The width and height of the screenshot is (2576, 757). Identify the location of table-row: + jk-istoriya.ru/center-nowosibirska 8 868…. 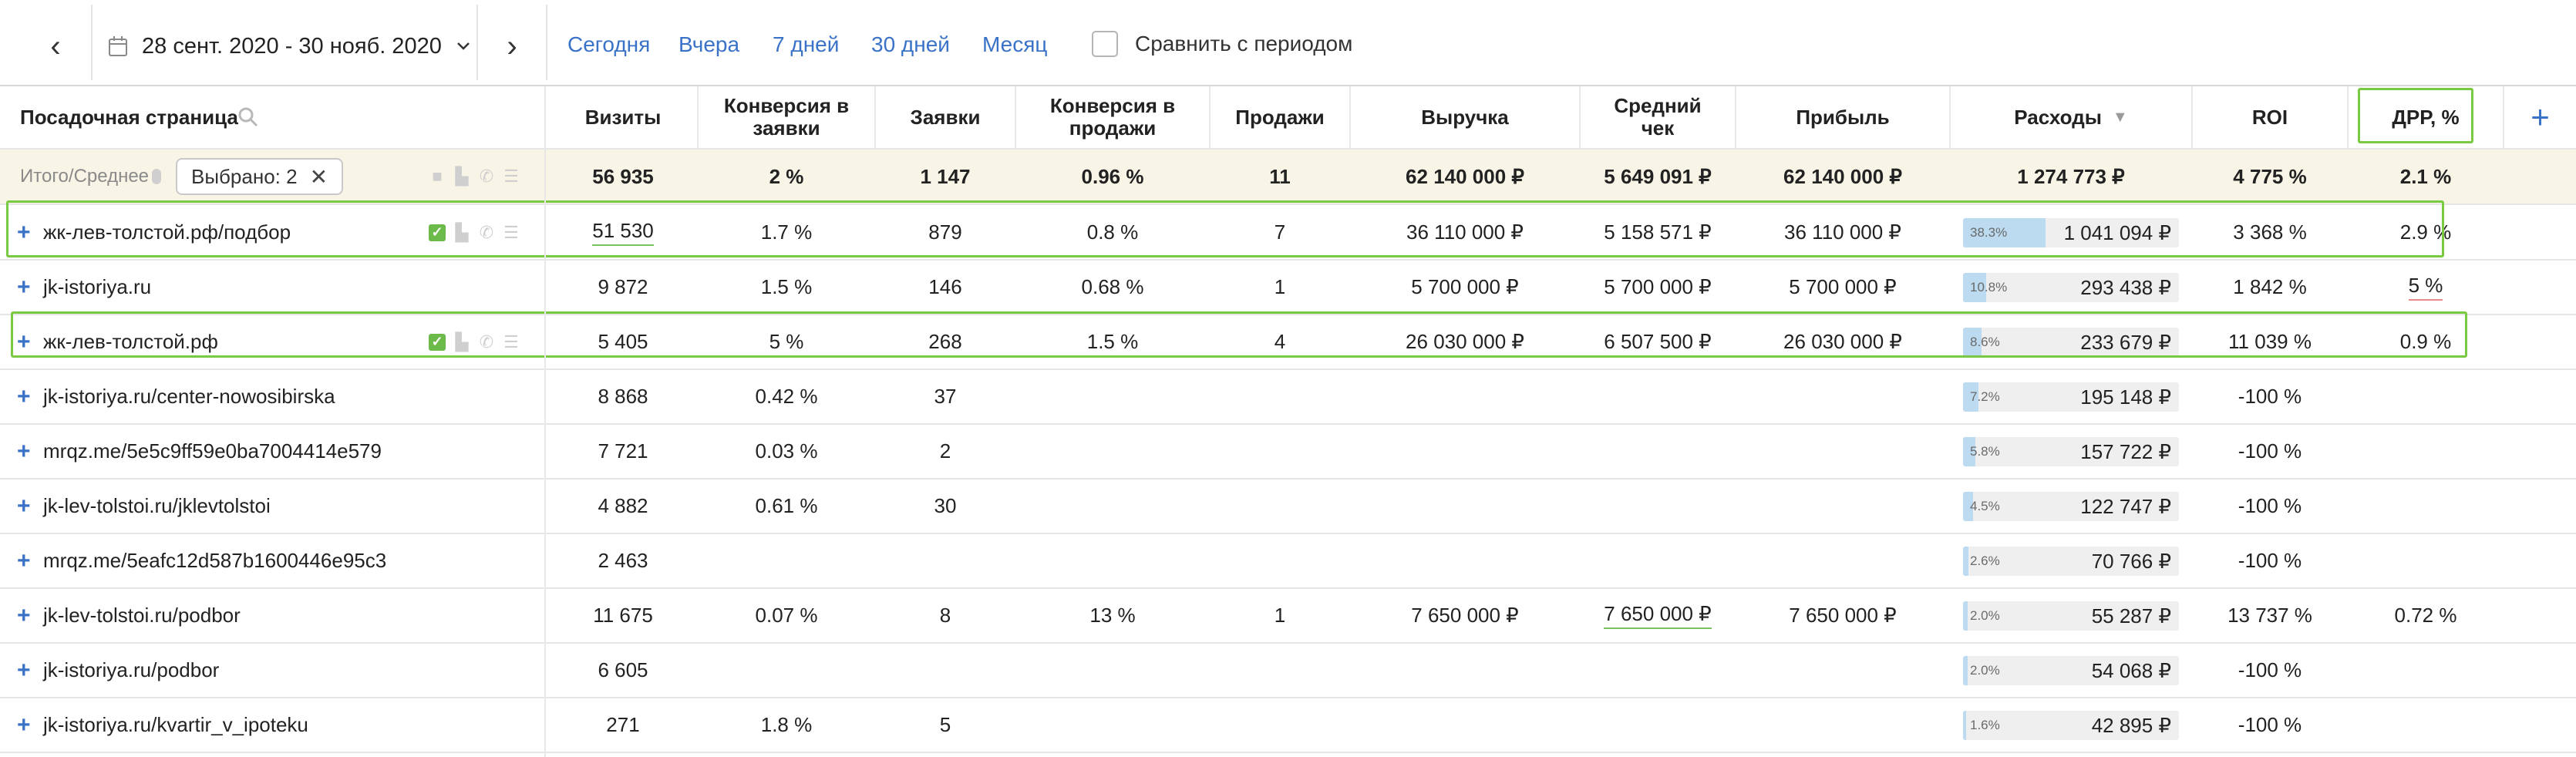
(1288, 396).